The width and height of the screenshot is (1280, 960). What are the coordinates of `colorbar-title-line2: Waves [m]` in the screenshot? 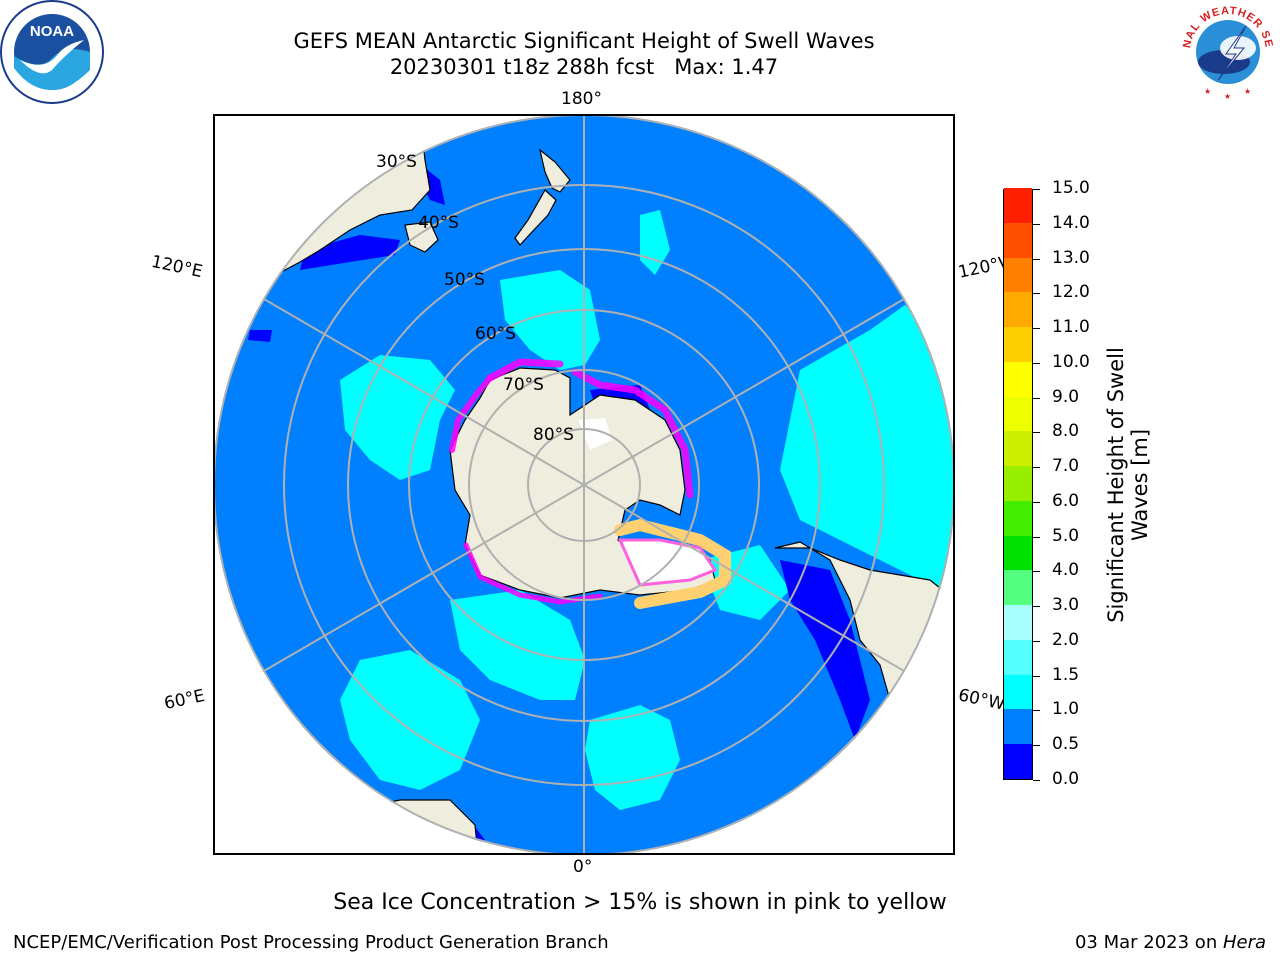 It's located at (1140, 485).